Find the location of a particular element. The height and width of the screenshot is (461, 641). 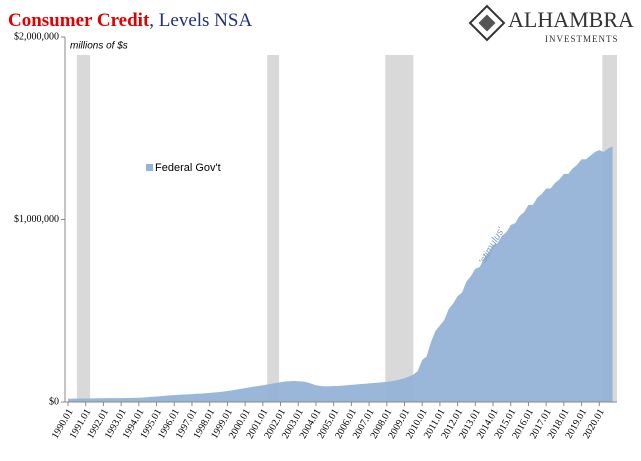

chart-title: Consumer Credit is located at coordinates (79, 20).